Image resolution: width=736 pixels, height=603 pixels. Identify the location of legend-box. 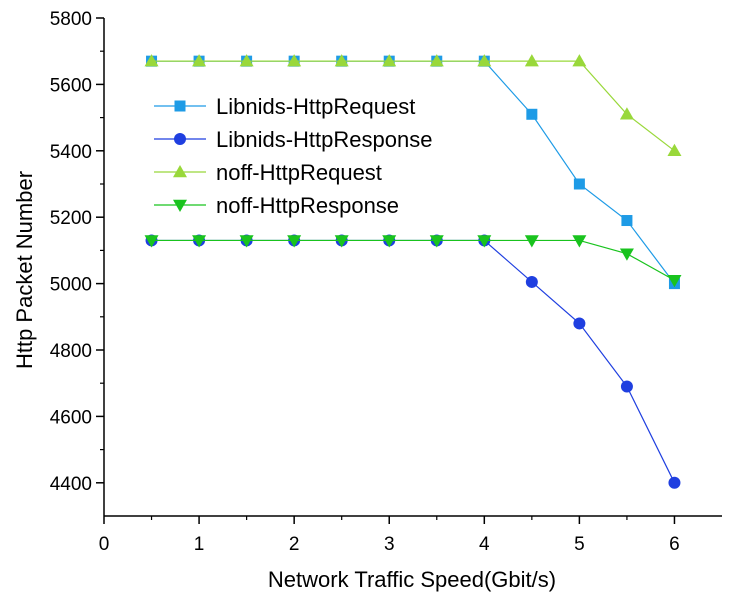
(314, 157).